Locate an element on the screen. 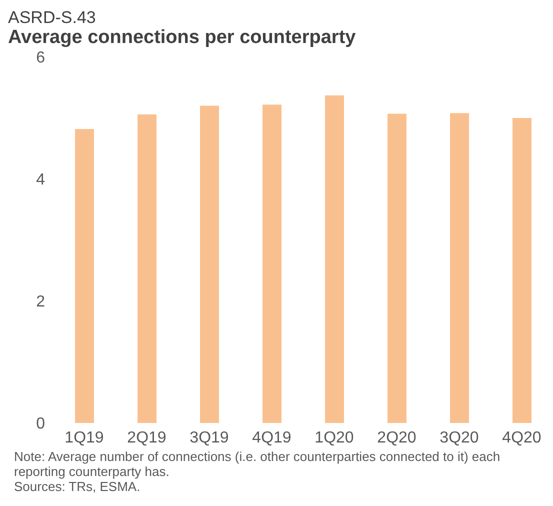 The height and width of the screenshot is (506, 553). text: Note: Average number of connections (i.e. other counterparties connected to it) each reporting counterparty has. is located at coordinates (257, 464).